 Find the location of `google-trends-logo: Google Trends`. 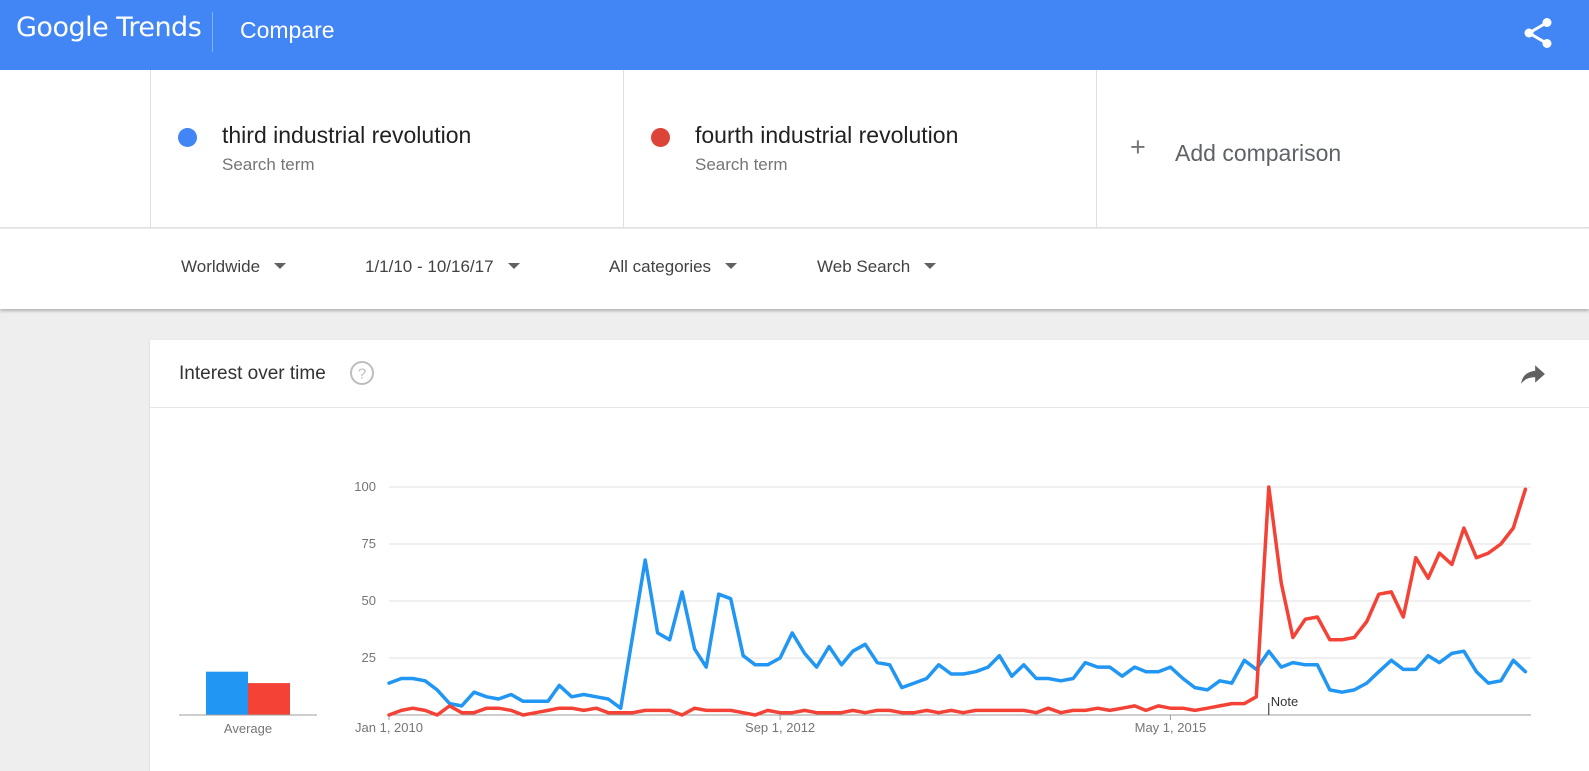

google-trends-logo: Google Trends is located at coordinates (109, 27).